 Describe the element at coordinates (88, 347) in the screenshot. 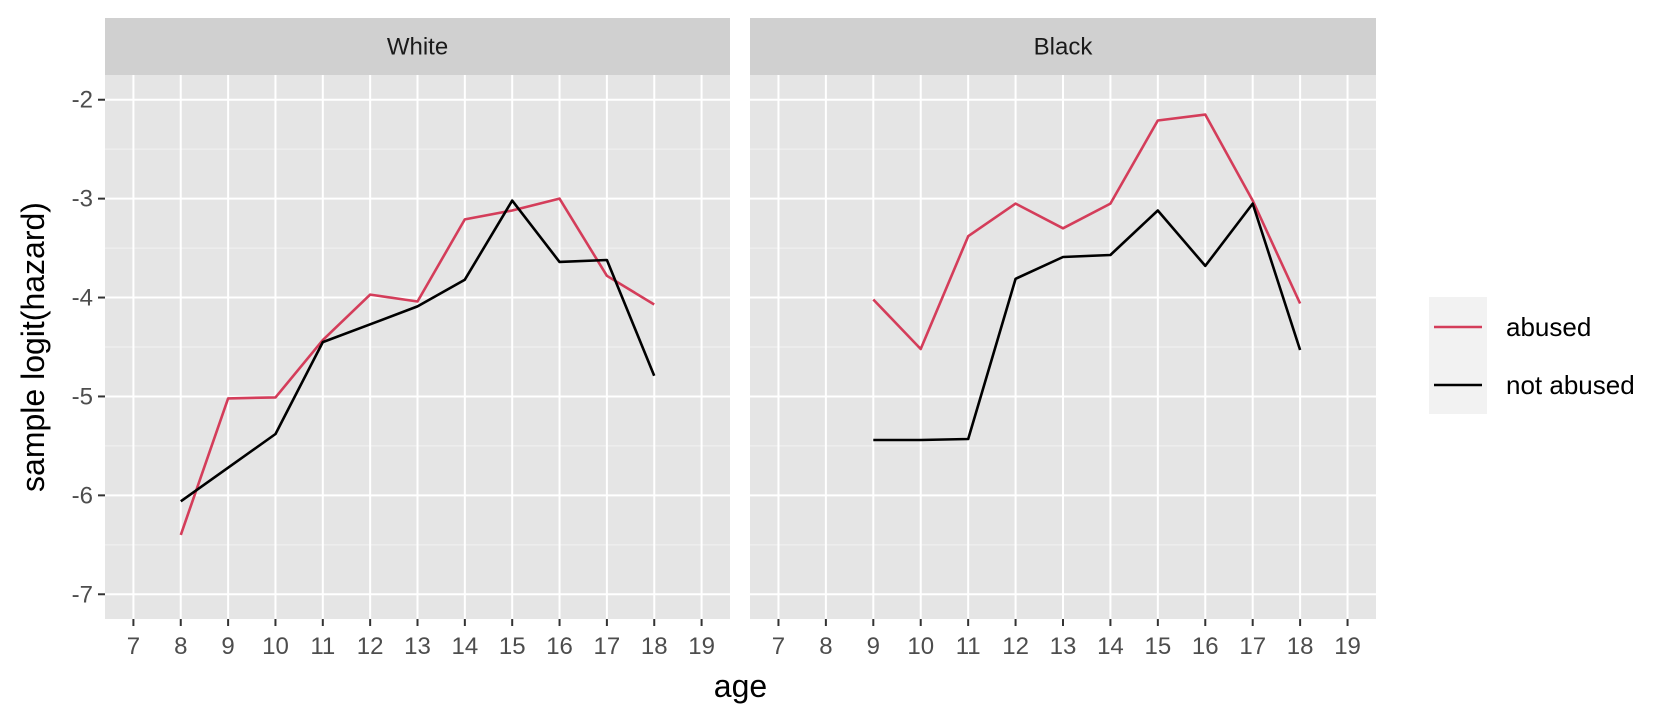

I see `y-axis: -7 -6 -5 -4 -3 -2` at that location.